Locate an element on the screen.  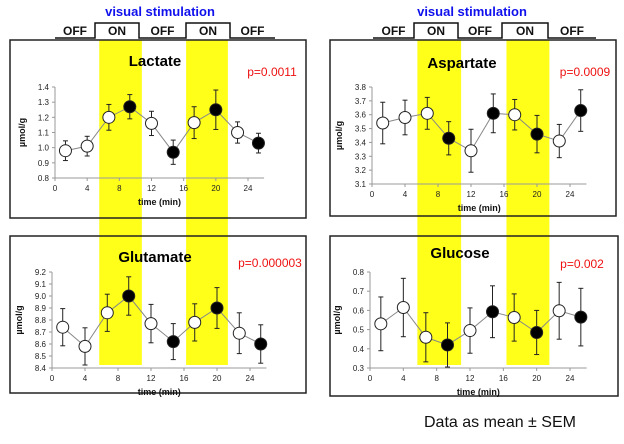
y-tick-label: 0.4 is located at coordinates (359, 349).